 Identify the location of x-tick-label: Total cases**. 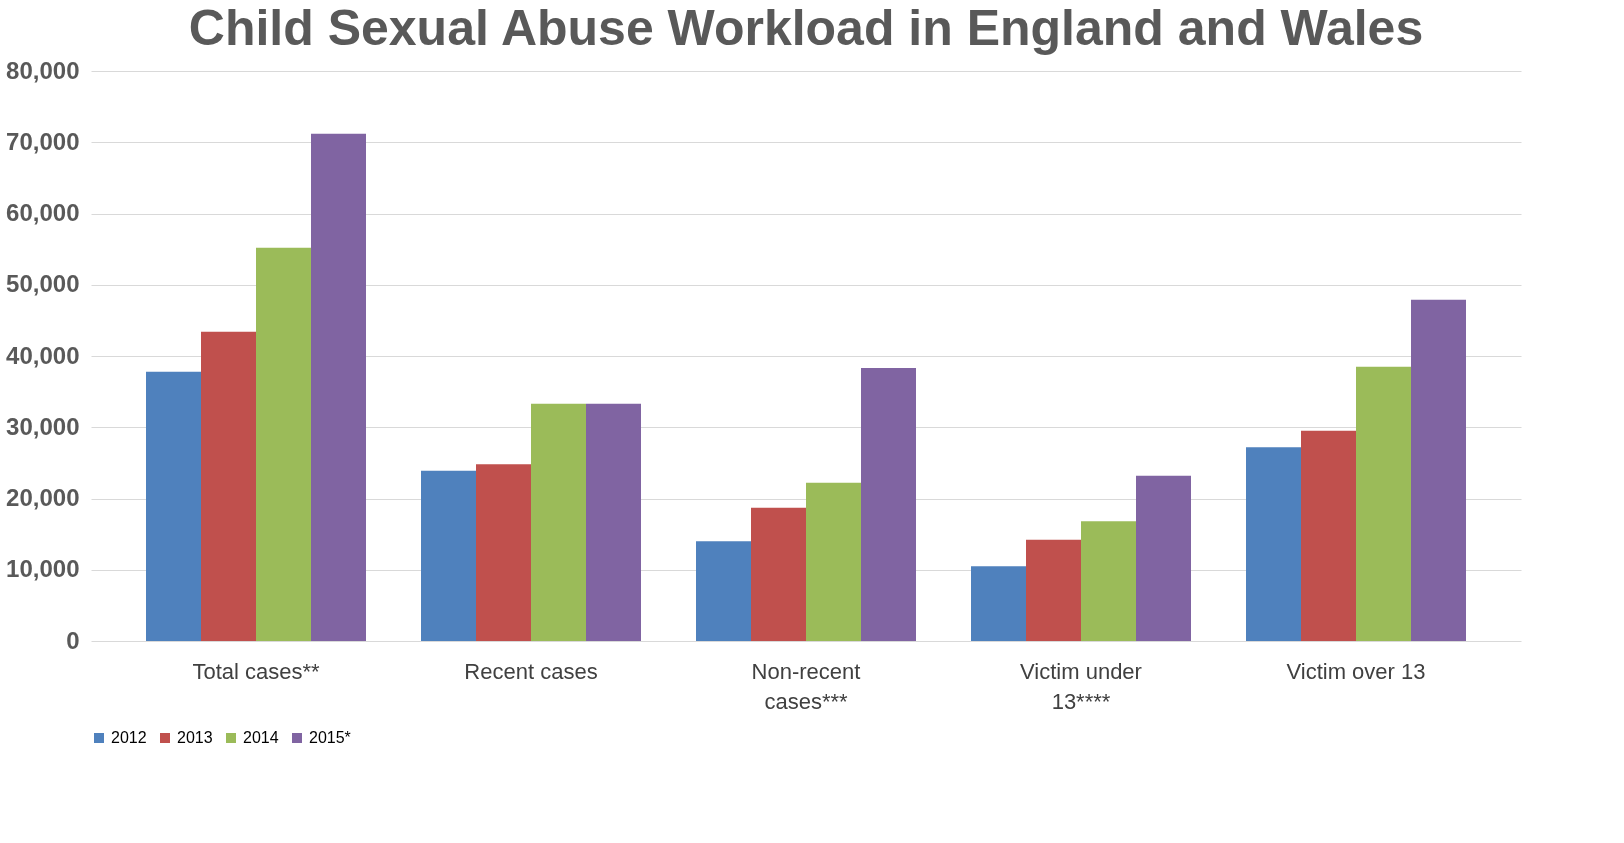
(256, 671).